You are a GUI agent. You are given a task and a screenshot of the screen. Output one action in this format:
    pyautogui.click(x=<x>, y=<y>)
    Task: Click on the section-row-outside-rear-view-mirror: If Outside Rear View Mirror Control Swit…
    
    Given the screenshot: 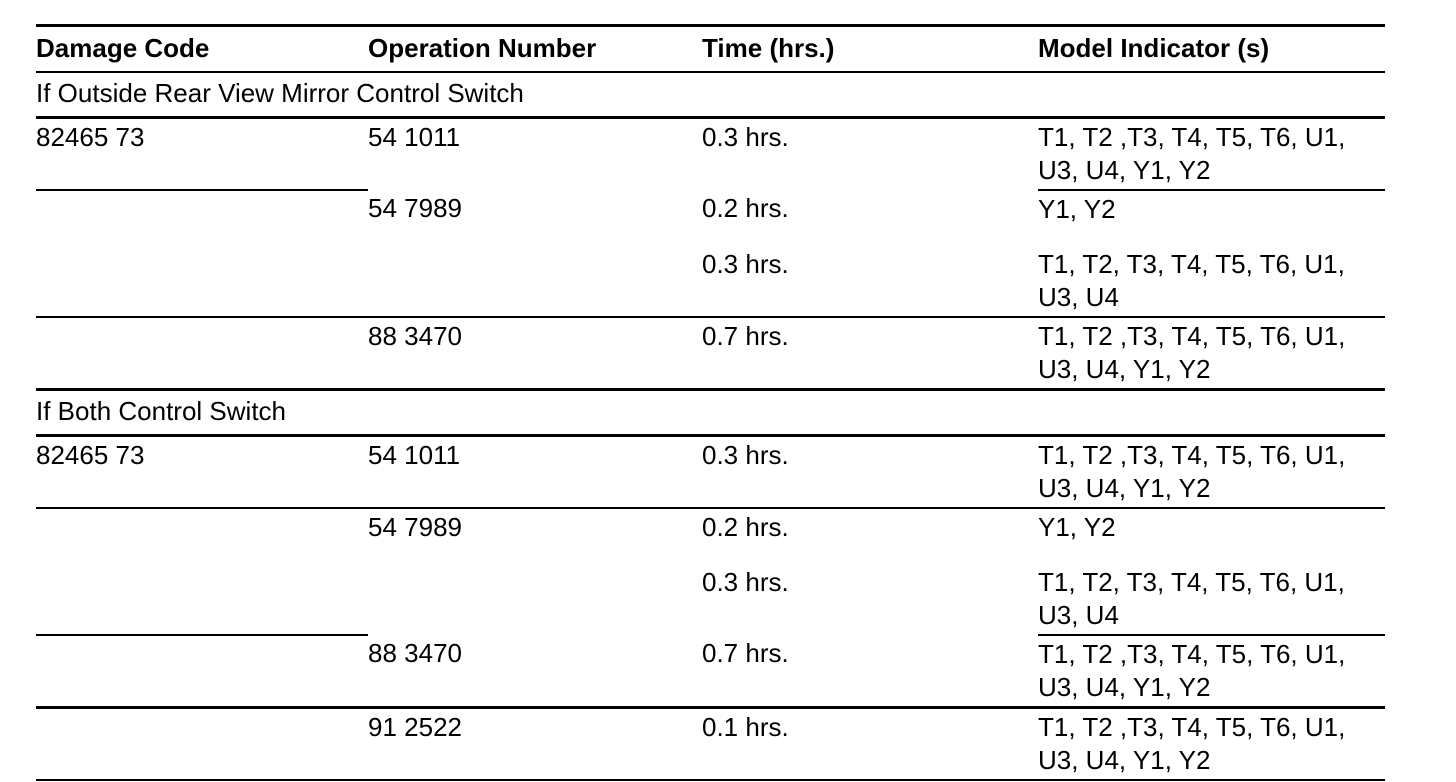 What is the action you would take?
    pyautogui.click(x=710, y=95)
    